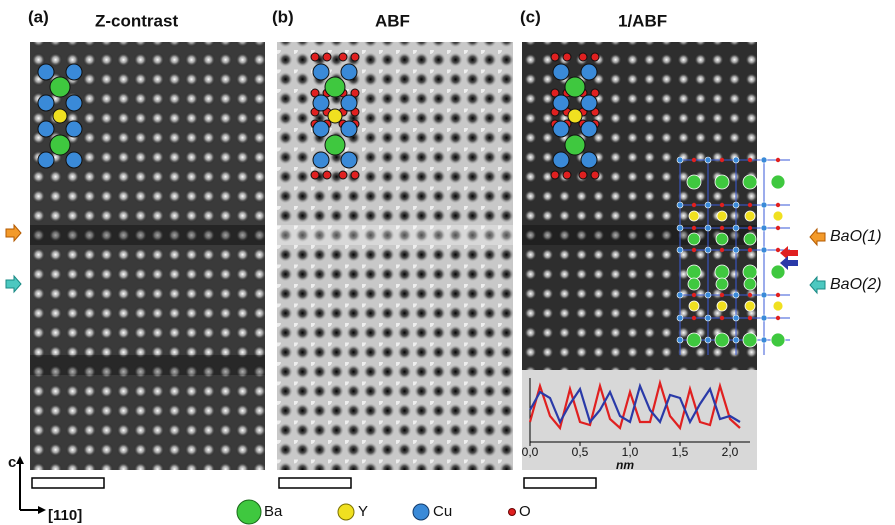  Describe the element at coordinates (363, 511) in the screenshot. I see `legend-label: Y` at that location.